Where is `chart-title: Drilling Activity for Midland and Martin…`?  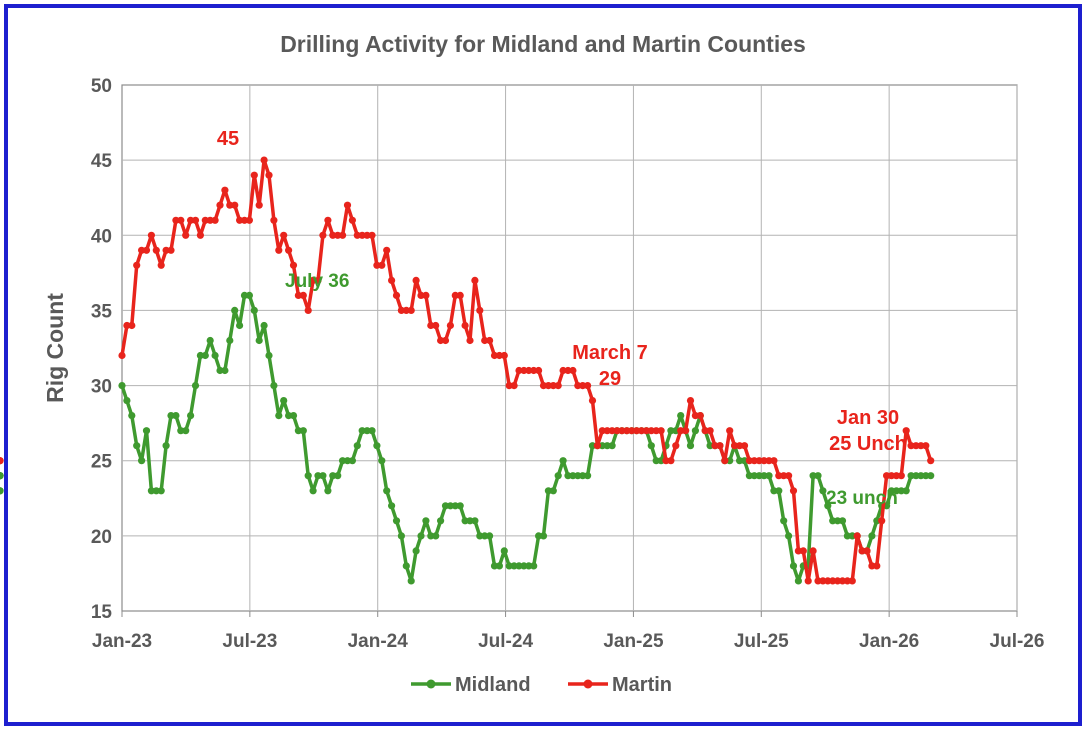 chart-title: Drilling Activity for Midland and Martin… is located at coordinates (543, 44).